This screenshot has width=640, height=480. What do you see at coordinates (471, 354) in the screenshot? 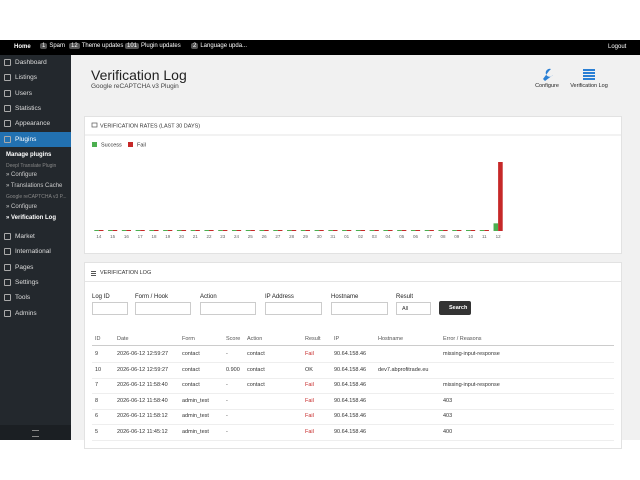
I see `table-cell: missing-input-response` at bounding box center [471, 354].